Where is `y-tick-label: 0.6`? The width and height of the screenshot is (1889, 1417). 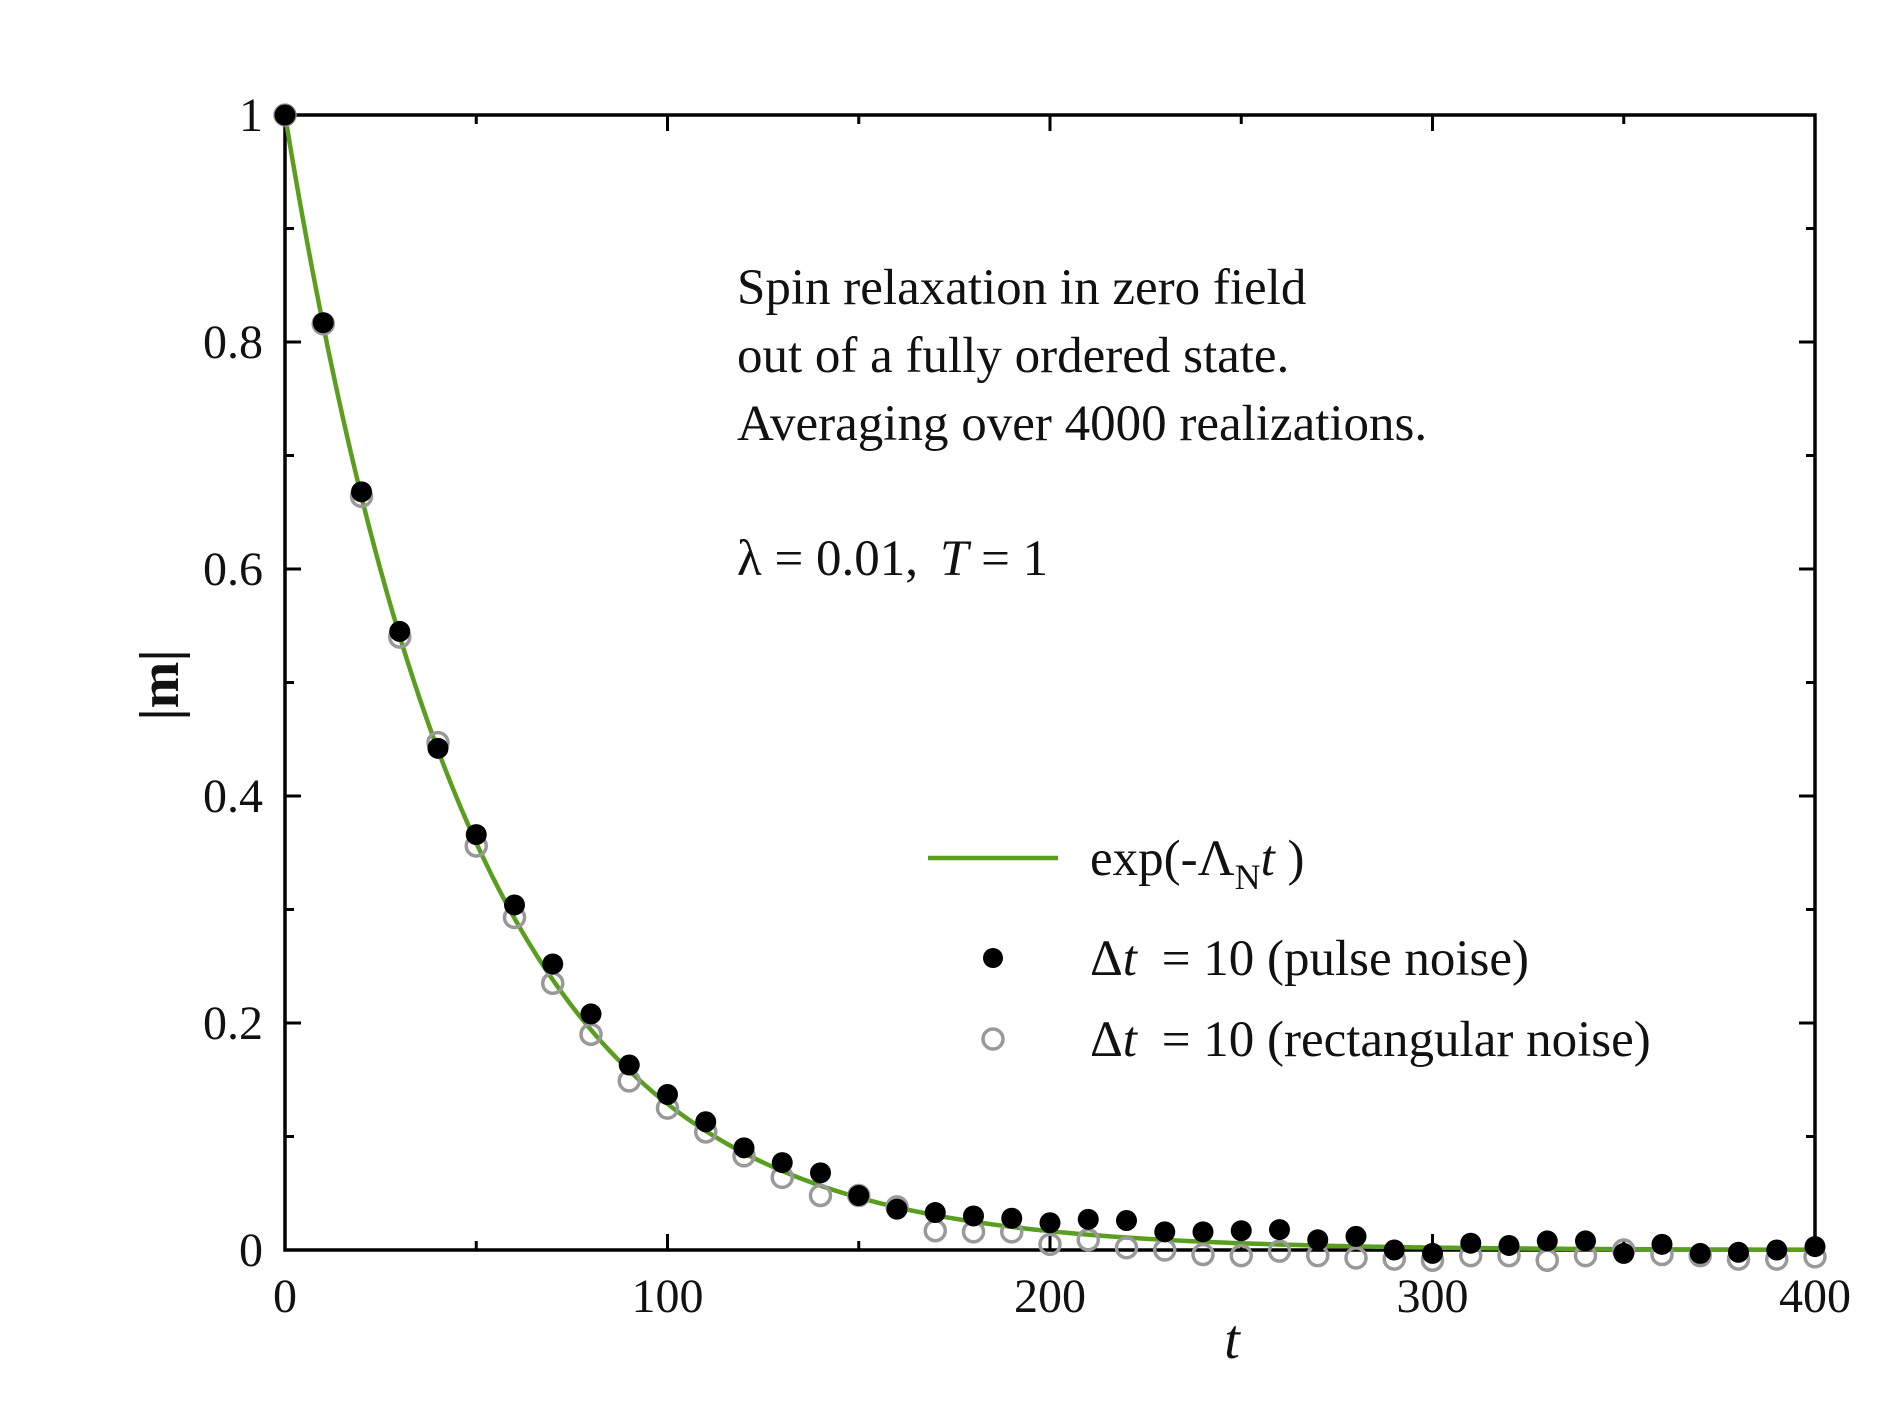 y-tick-label: 0.6 is located at coordinates (233, 569).